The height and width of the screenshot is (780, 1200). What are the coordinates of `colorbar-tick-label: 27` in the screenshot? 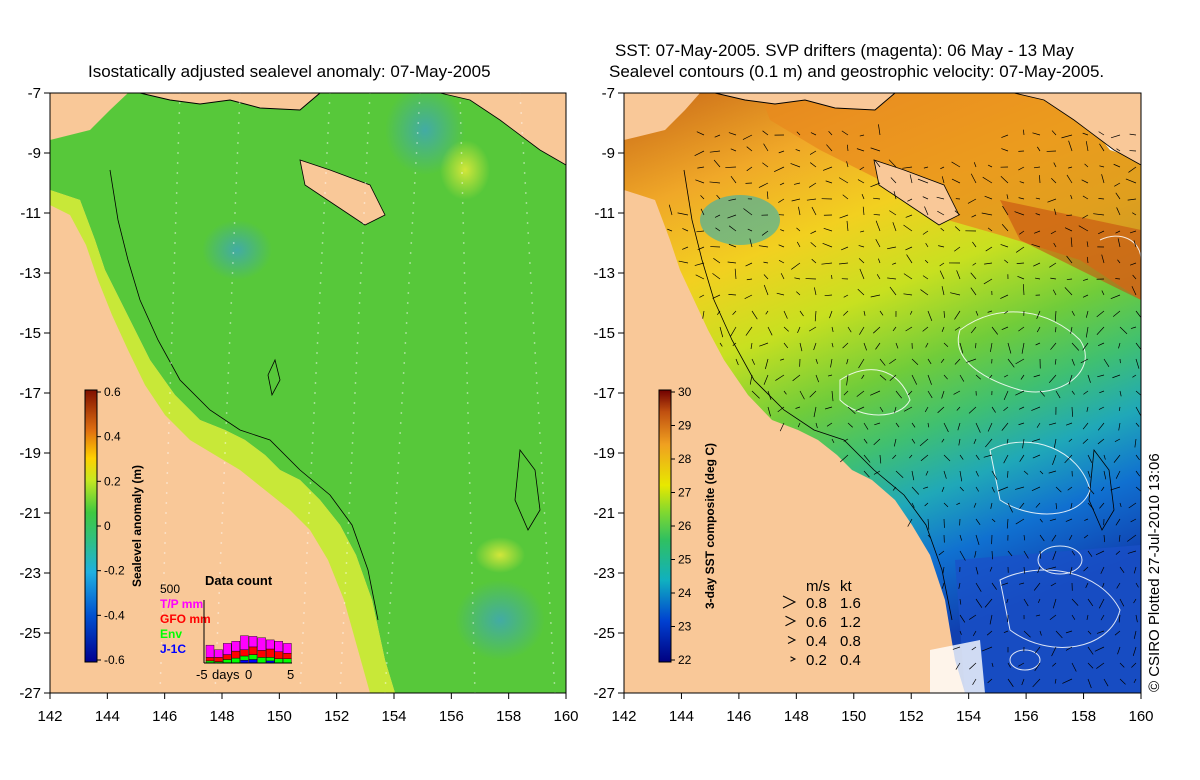 It's located at (685, 493).